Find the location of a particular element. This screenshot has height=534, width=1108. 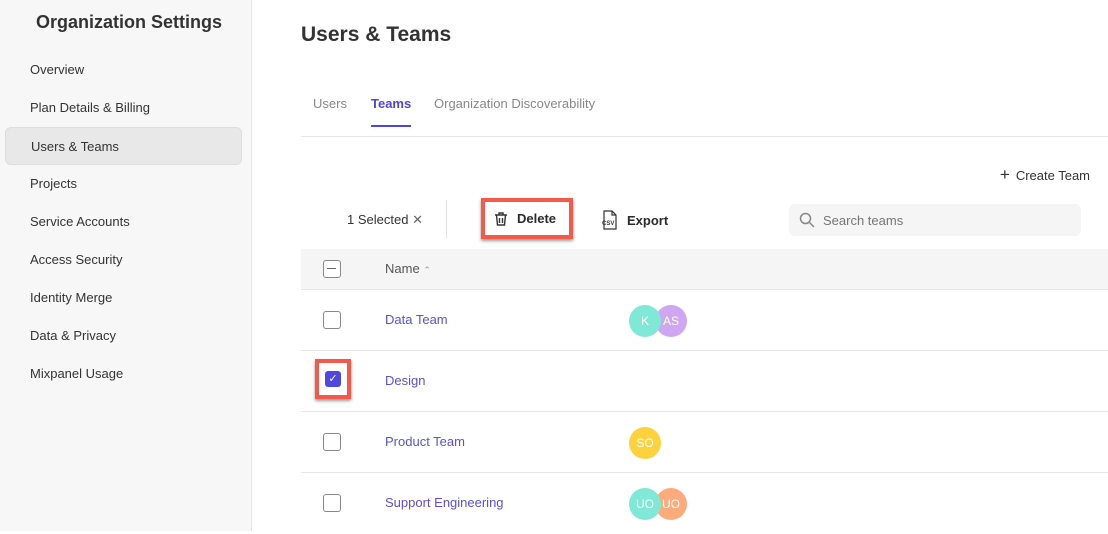

column-header-name: Name ⌃ is located at coordinates (408, 268).